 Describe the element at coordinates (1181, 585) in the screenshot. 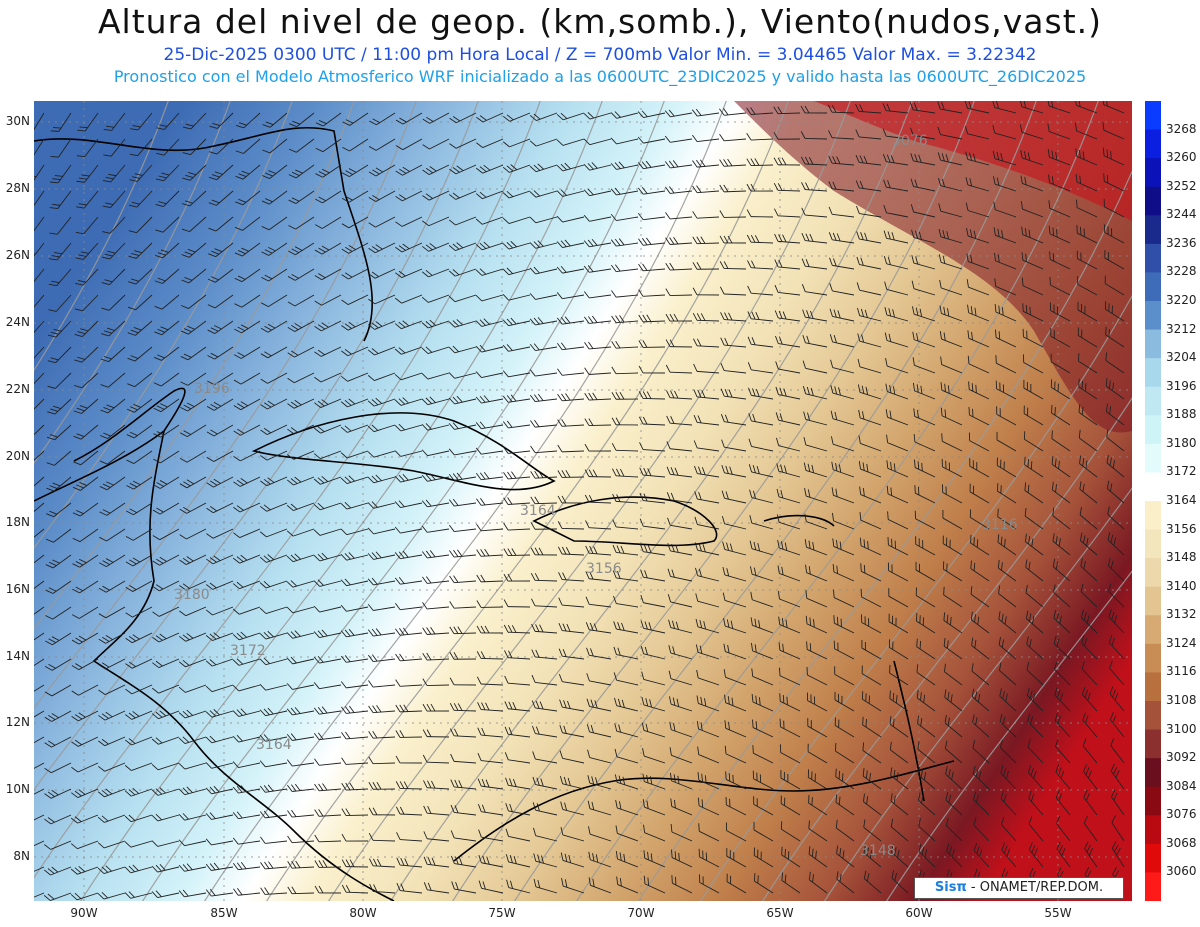

I see `colorbar-label: 3140` at that location.